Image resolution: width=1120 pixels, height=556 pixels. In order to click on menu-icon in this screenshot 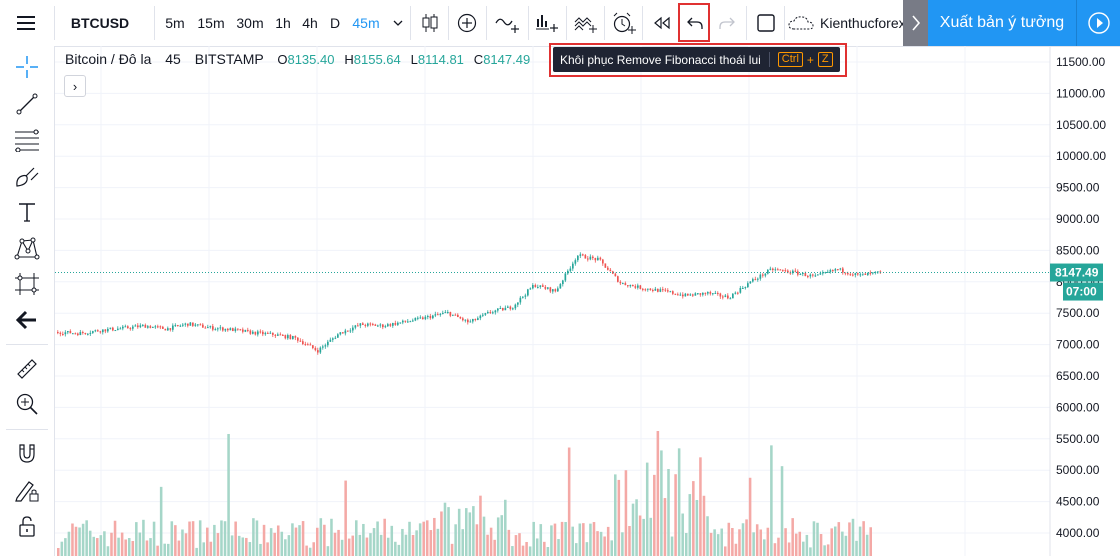, I will do `click(26, 23)`.